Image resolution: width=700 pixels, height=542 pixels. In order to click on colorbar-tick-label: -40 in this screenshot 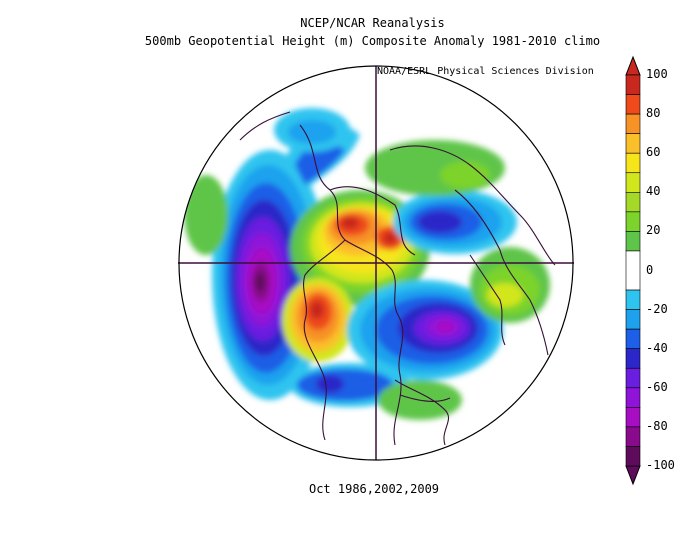, I will do `click(657, 347)`.